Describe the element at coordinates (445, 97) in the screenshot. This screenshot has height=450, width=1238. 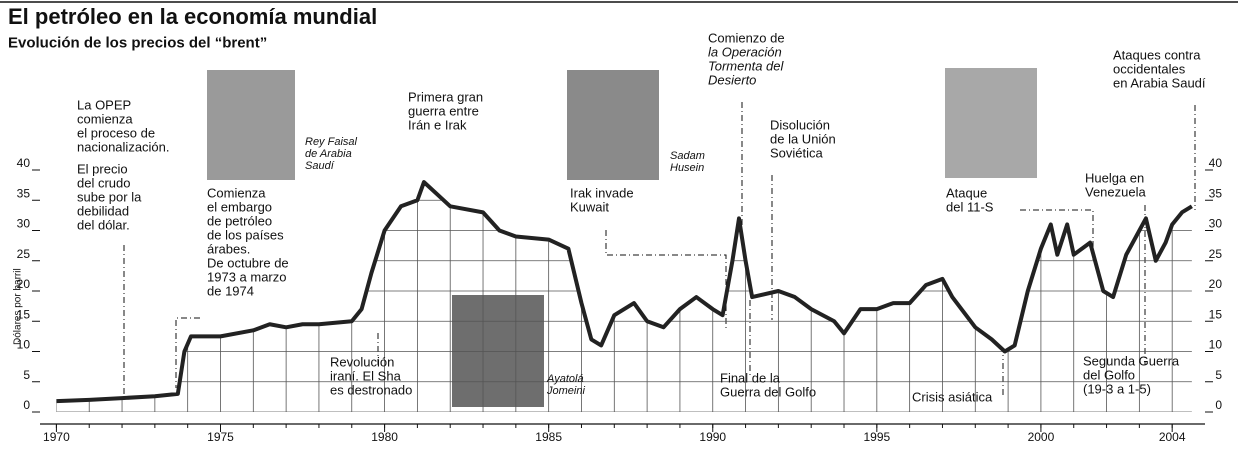
I see `annotation: Primera gran` at that location.